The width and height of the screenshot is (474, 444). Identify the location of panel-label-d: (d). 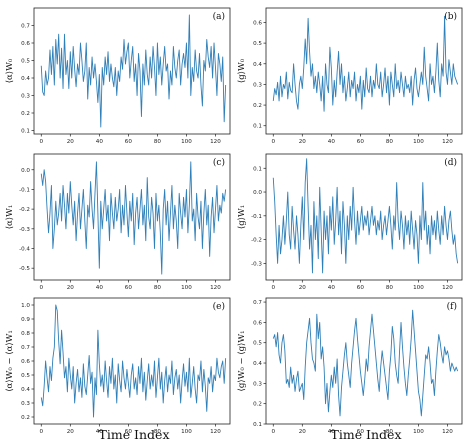
(450, 162).